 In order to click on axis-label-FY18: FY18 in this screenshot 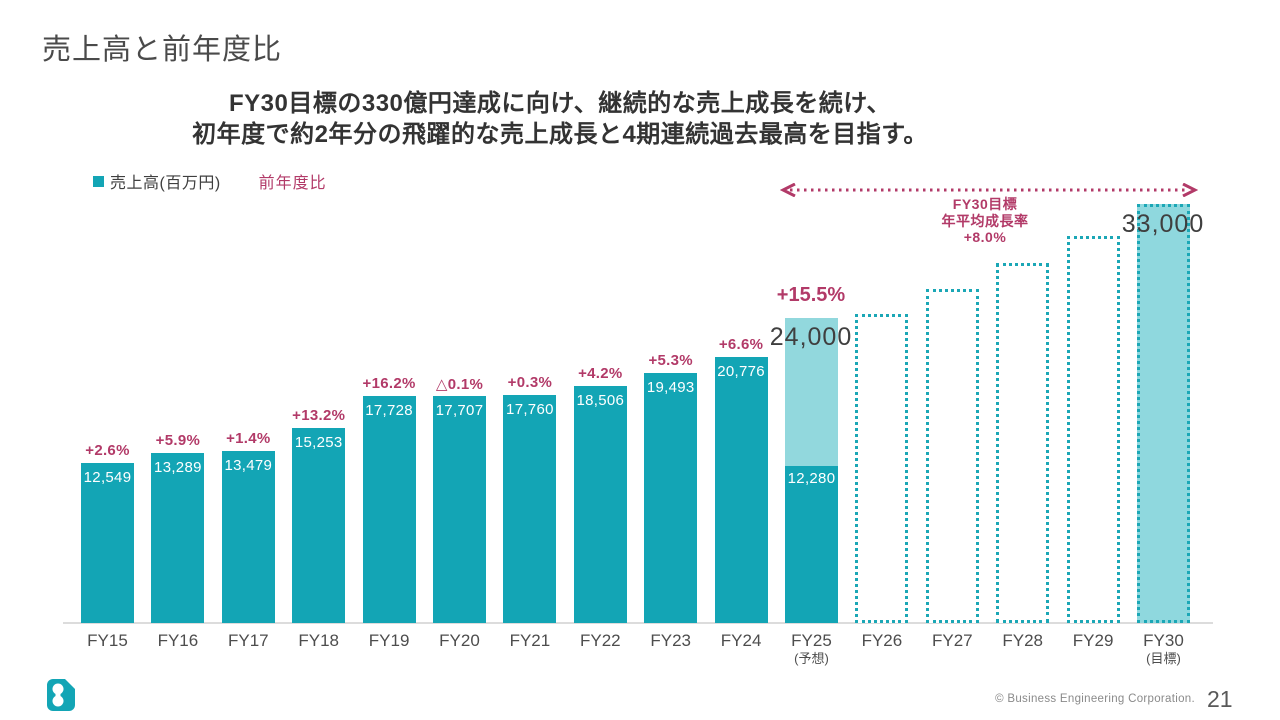, I will do `click(318, 640)`.